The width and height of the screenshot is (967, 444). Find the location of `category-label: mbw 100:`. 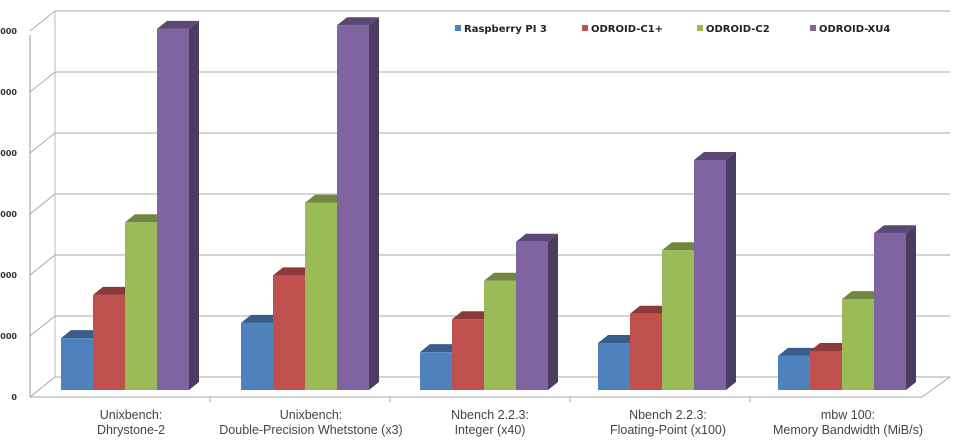

category-label: mbw 100: is located at coordinates (848, 415).